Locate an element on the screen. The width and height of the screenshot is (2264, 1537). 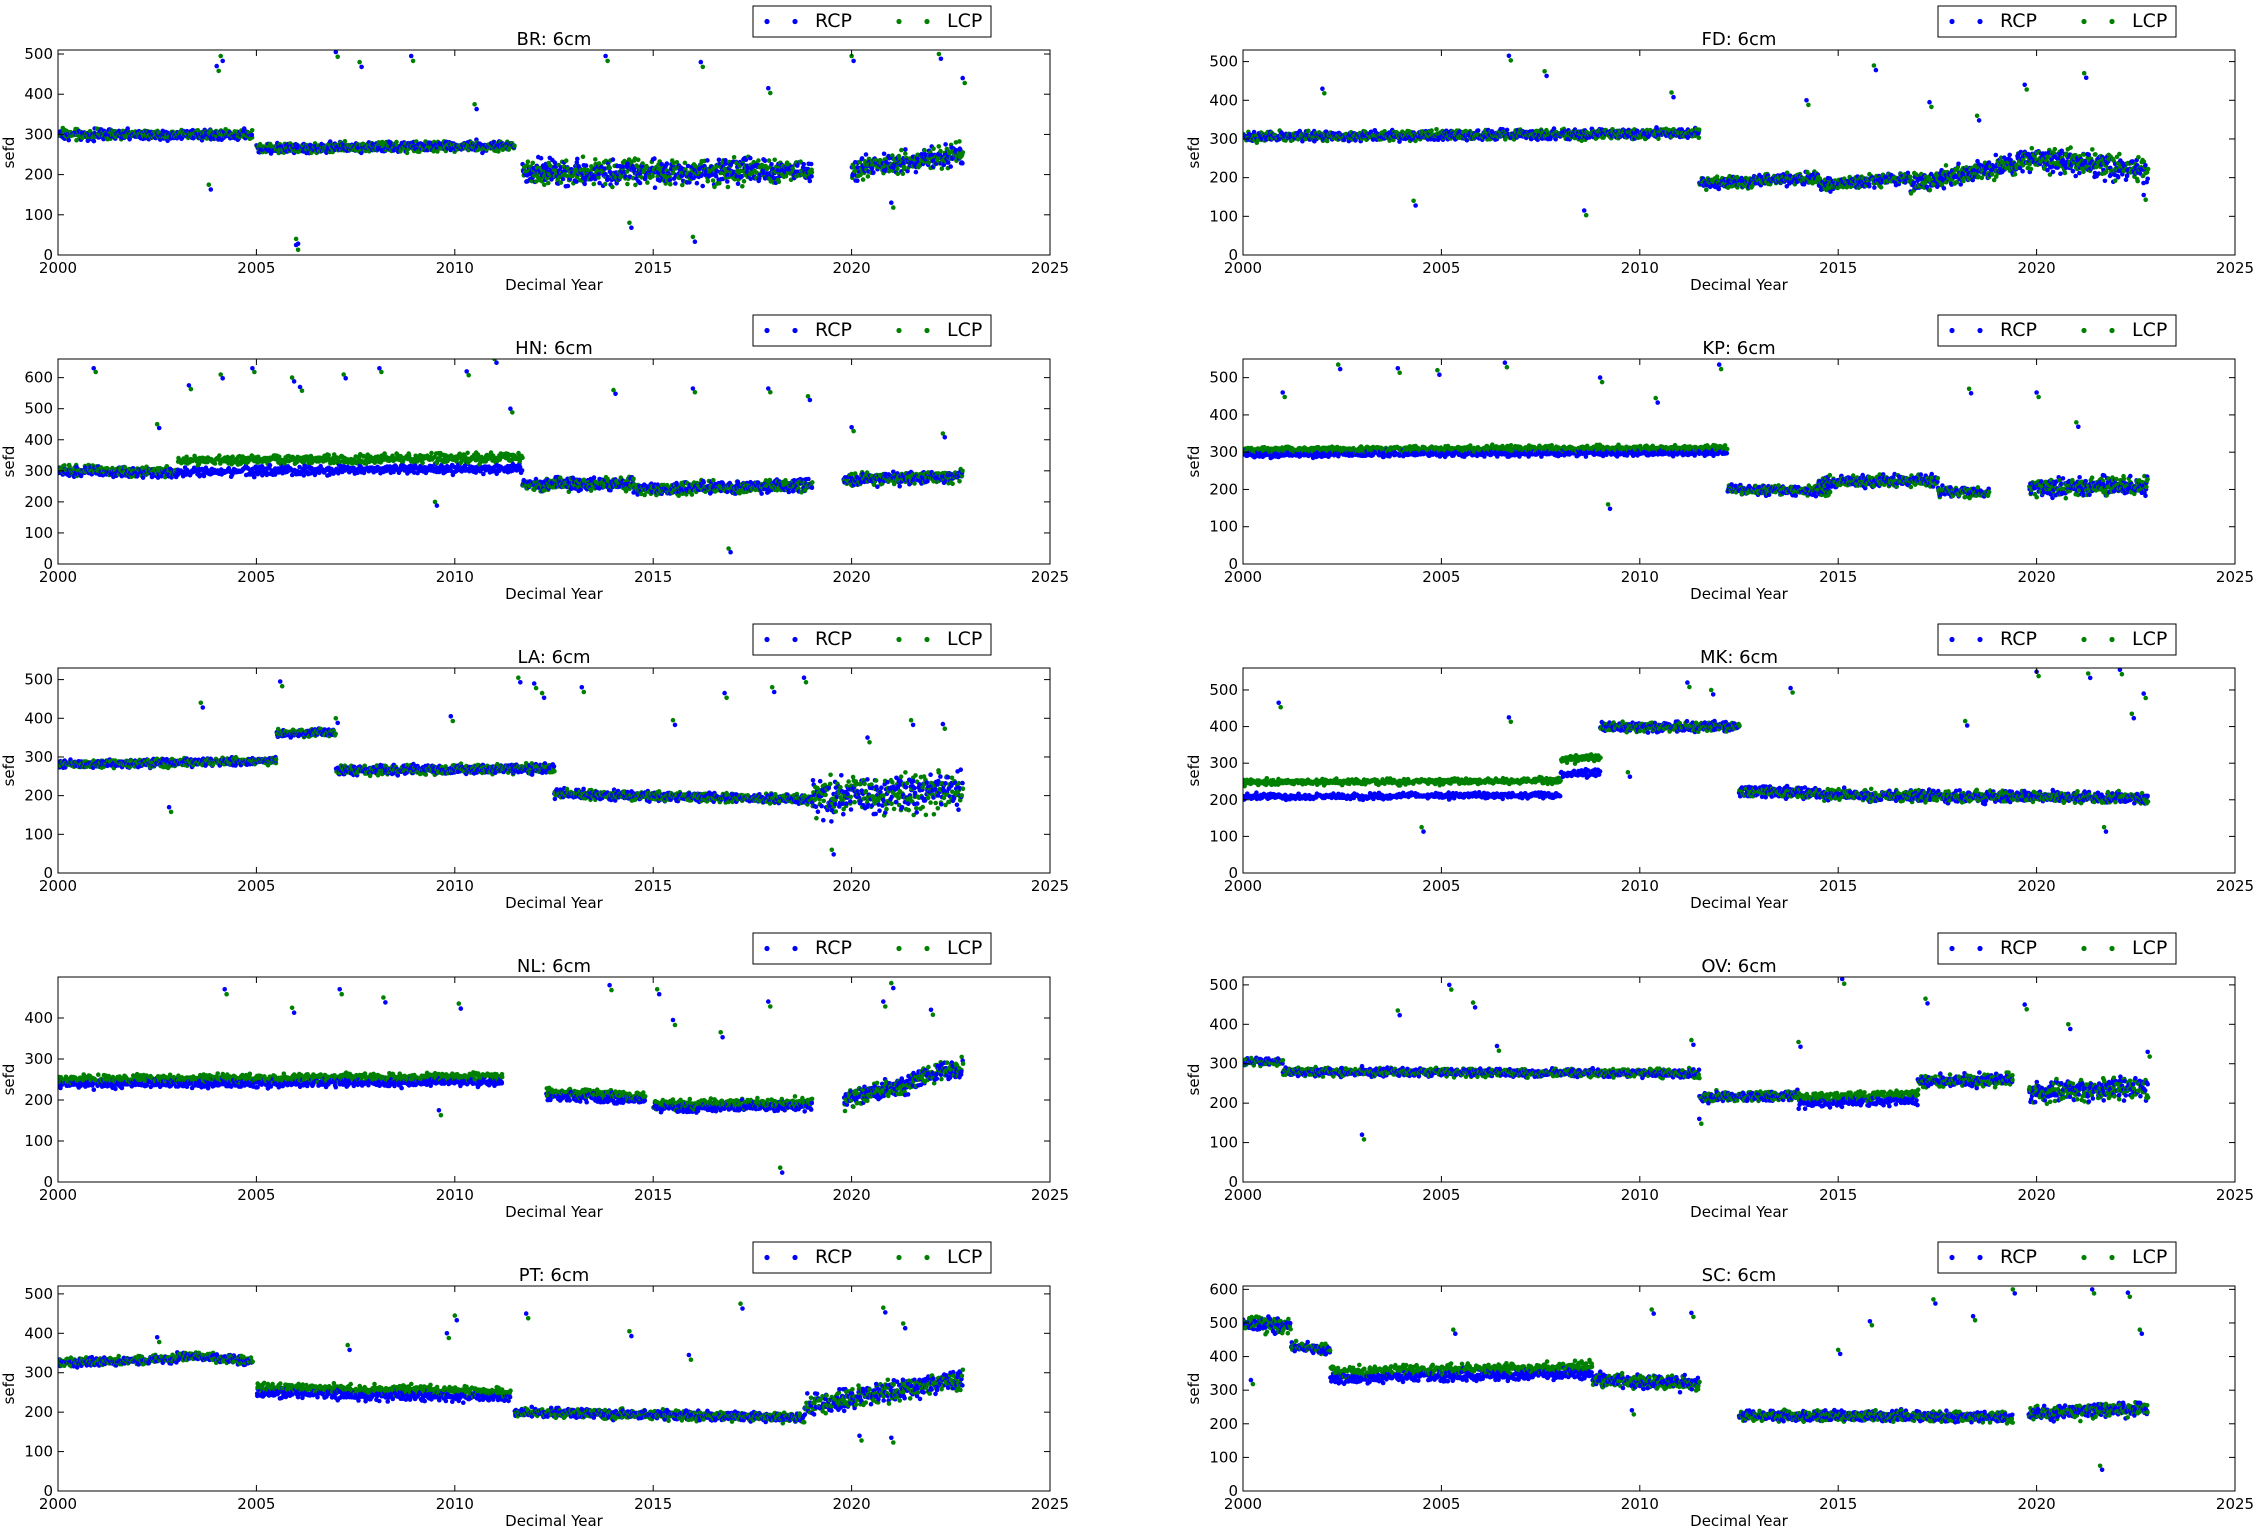
y-tick-label: 200 is located at coordinates (38, 175).